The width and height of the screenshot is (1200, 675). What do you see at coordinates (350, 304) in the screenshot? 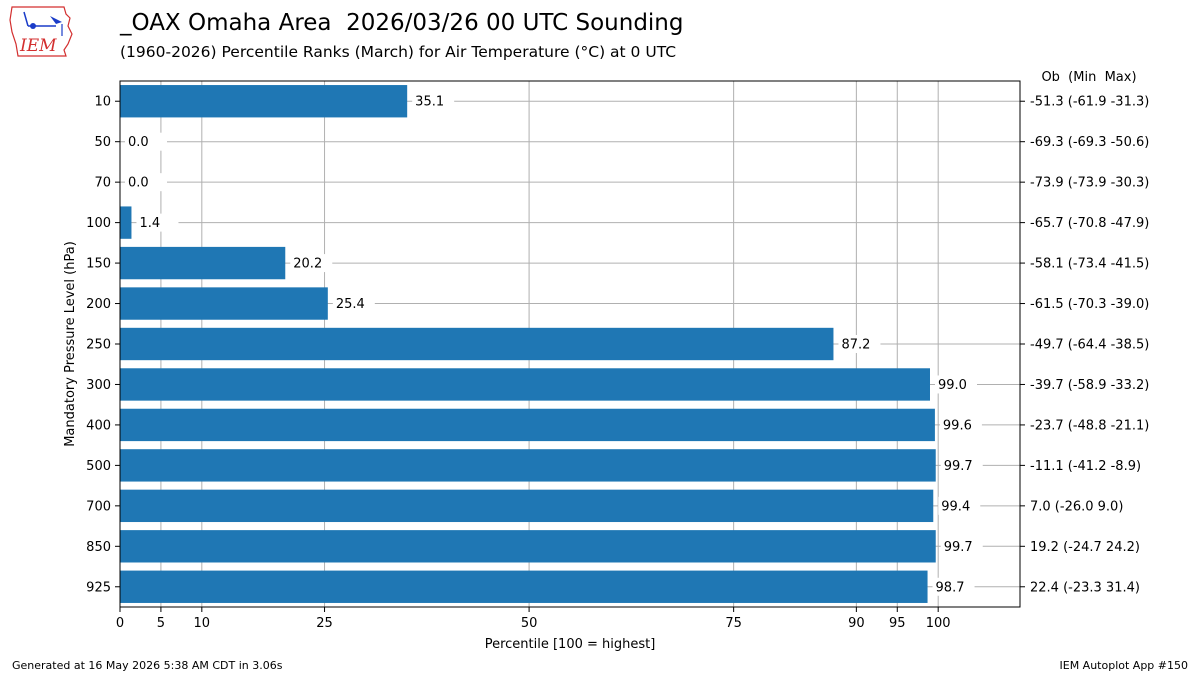
I see `value-label: 25.4` at bounding box center [350, 304].